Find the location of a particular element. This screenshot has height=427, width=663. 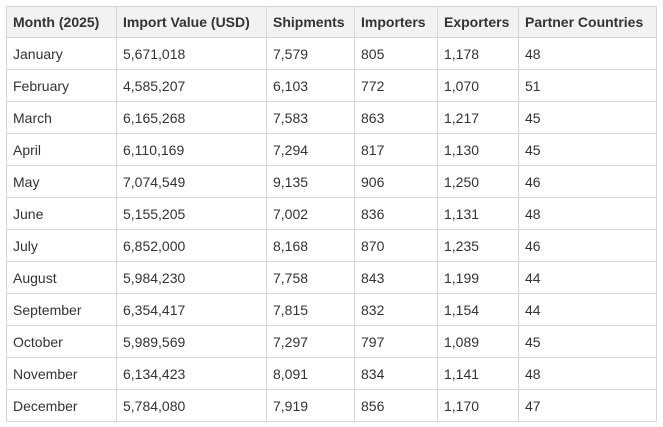

importers-cell: 863 is located at coordinates (396, 117).